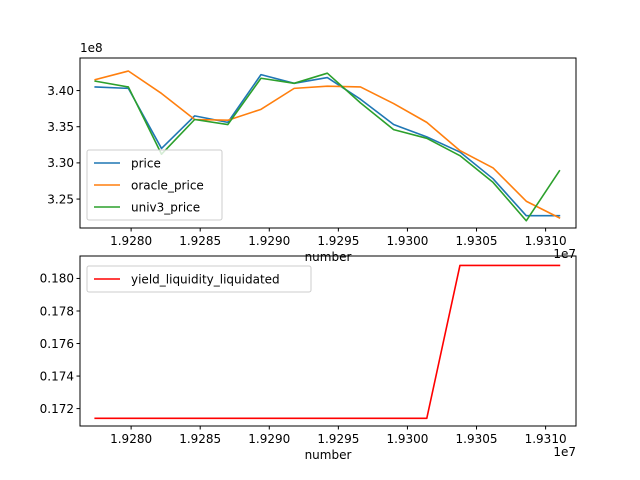 Image resolution: width=640 pixels, height=480 pixels. Describe the element at coordinates (57, 311) in the screenshot. I see `y-tick-label: 0.178` at that location.